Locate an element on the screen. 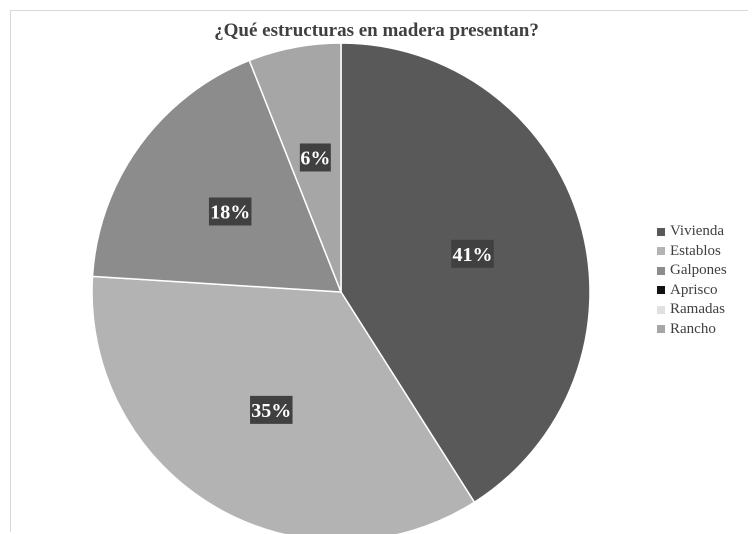 The image size is (753, 534). legend-item-ramadas: Ramadas is located at coordinates (692, 310).